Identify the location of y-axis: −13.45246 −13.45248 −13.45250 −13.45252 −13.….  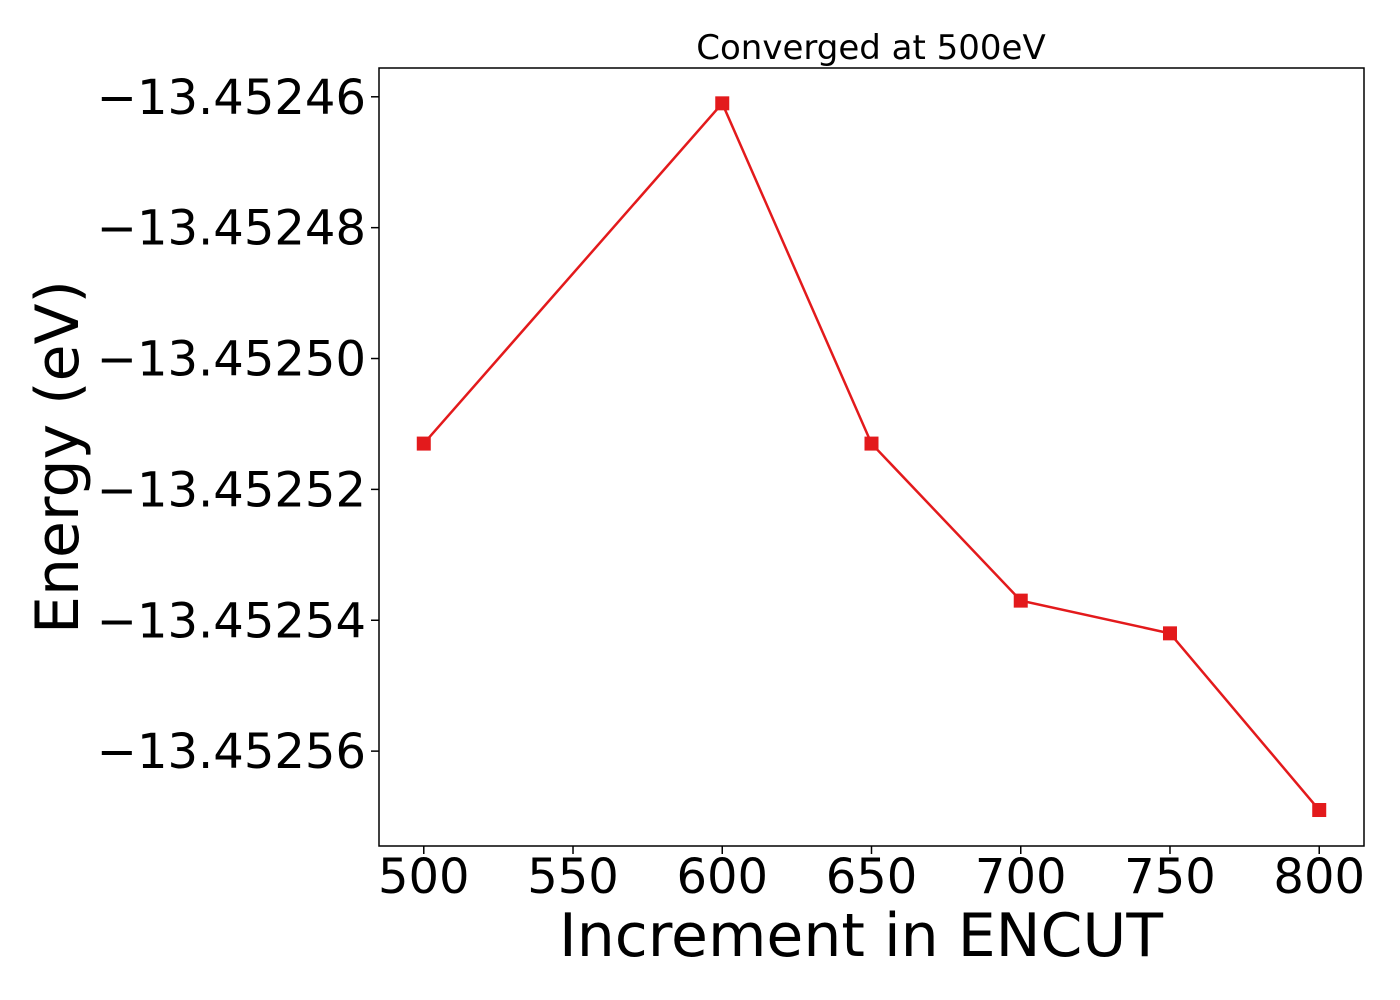
(238, 425).